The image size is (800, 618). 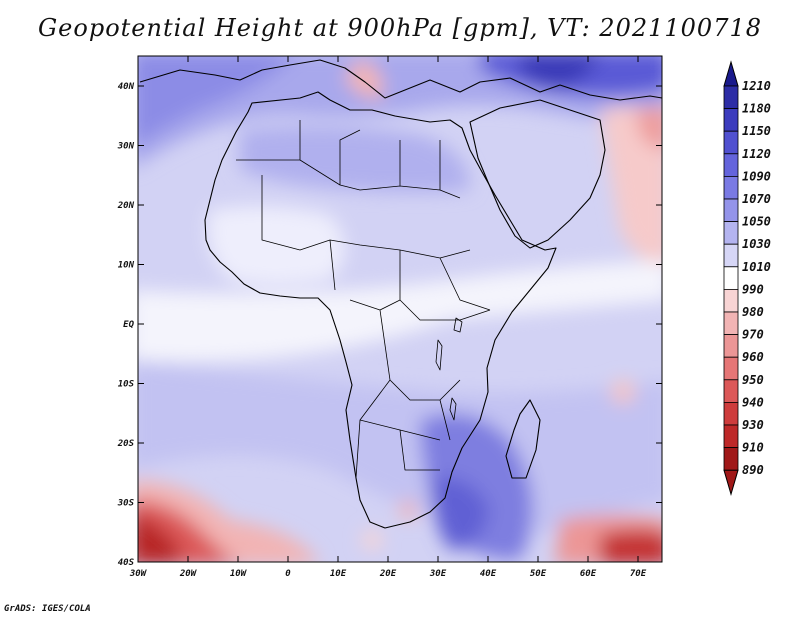 I want to click on colorbar-label: 910, so click(x=753, y=448).